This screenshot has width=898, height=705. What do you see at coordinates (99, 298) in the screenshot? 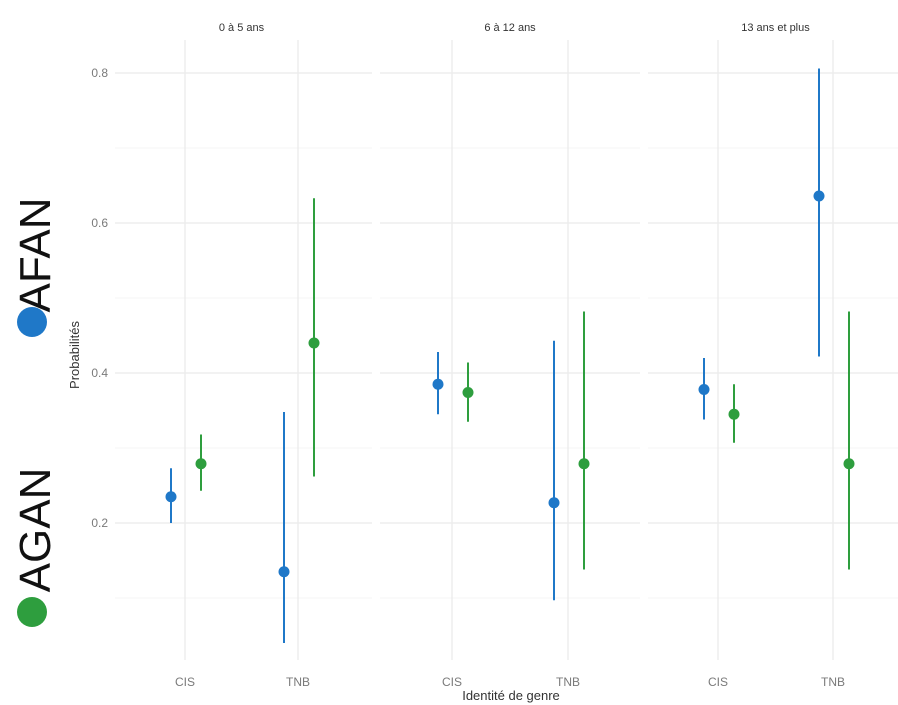
I see `y-tick-labels: 0.2 0.4 0.6 0.8` at bounding box center [99, 298].